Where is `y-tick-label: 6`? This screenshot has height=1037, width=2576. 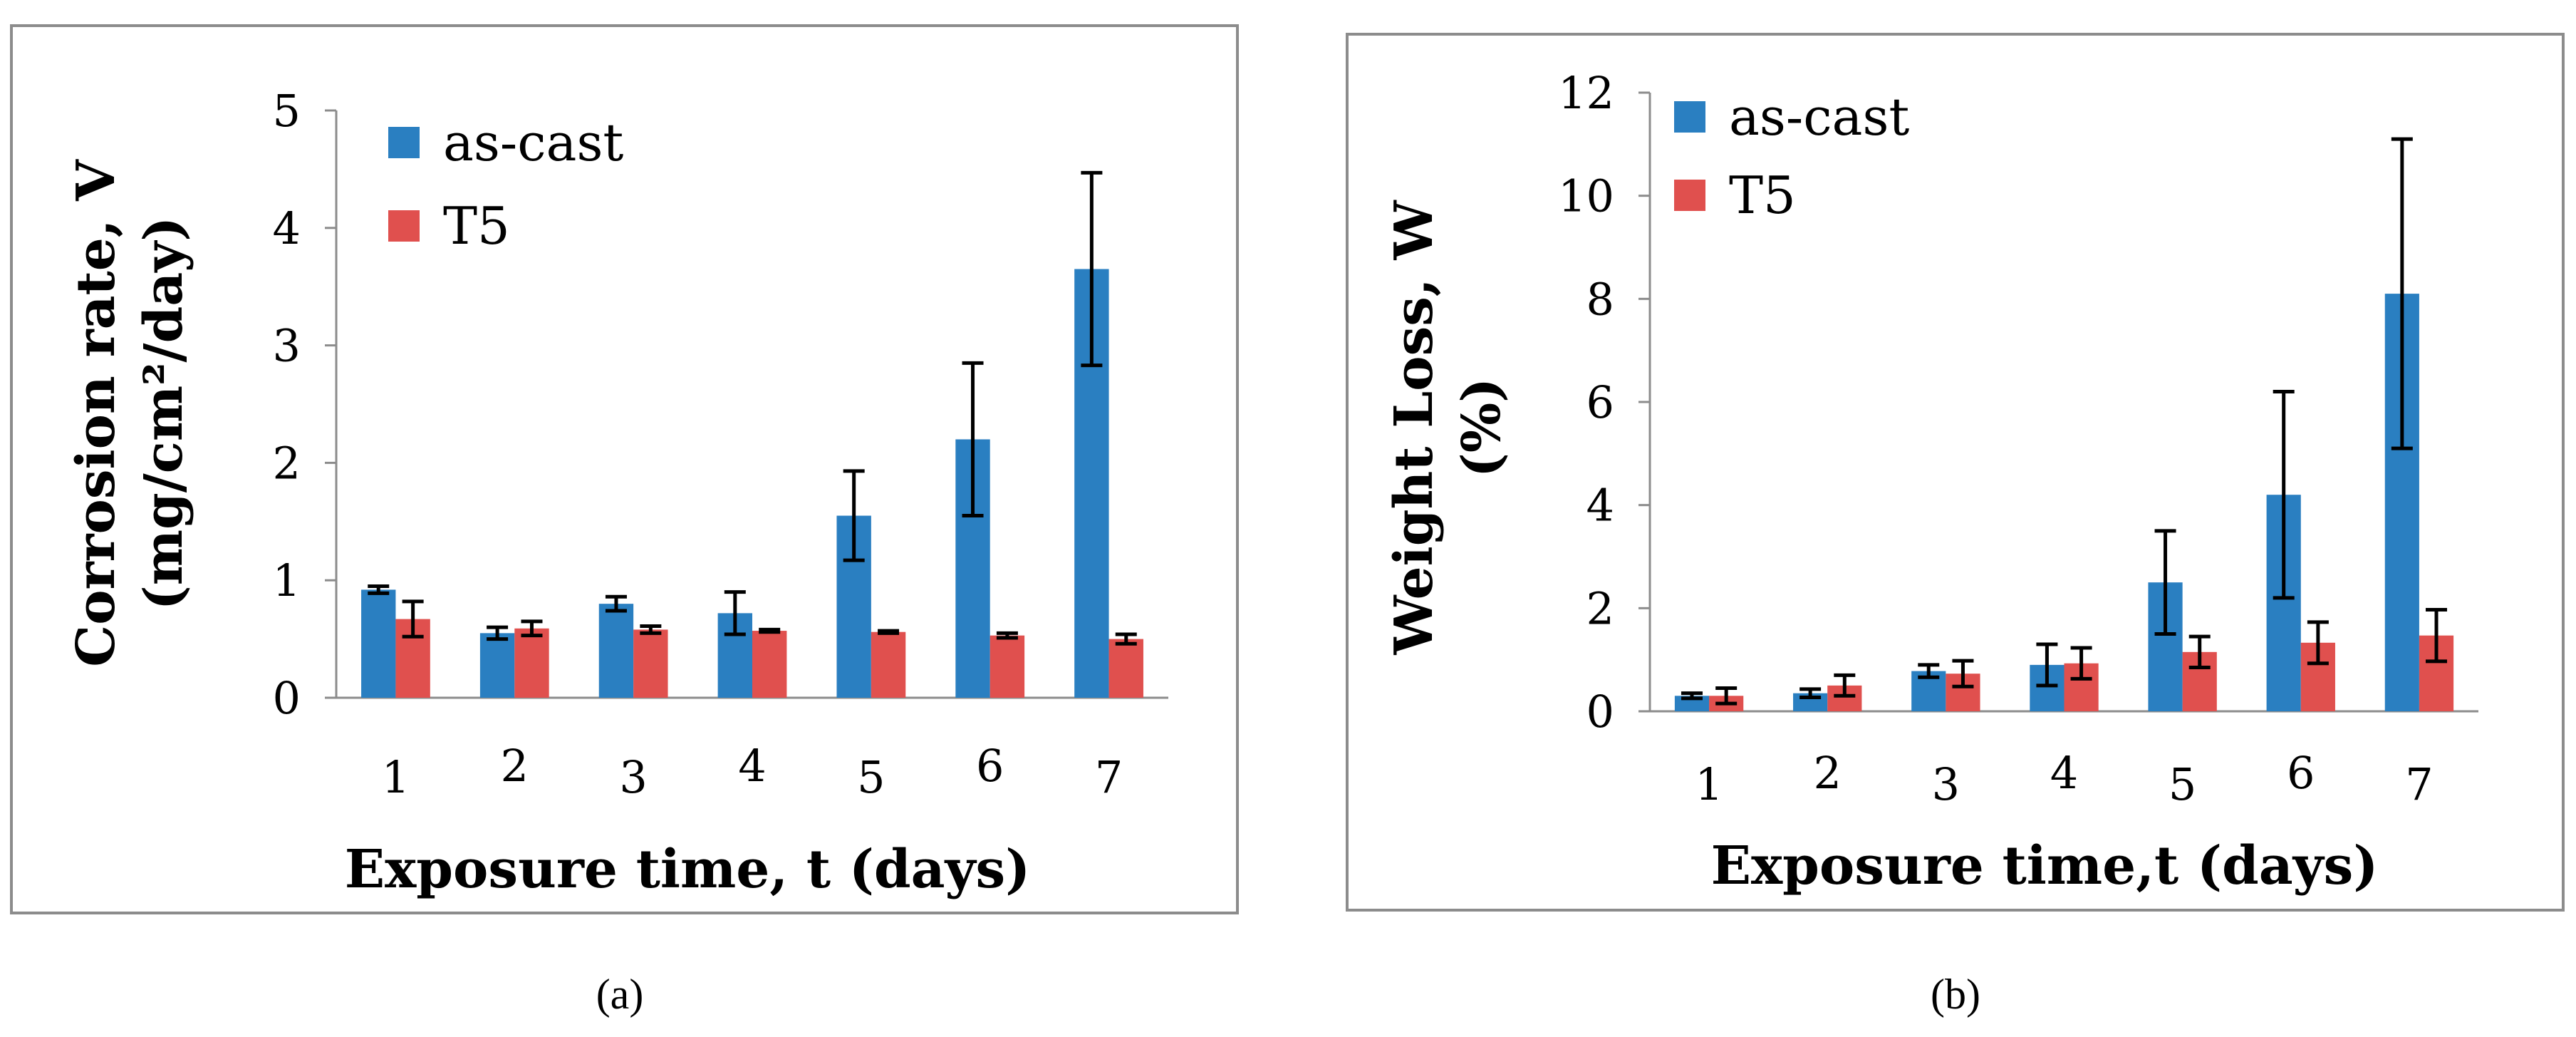
y-tick-label: 6 is located at coordinates (1600, 402).